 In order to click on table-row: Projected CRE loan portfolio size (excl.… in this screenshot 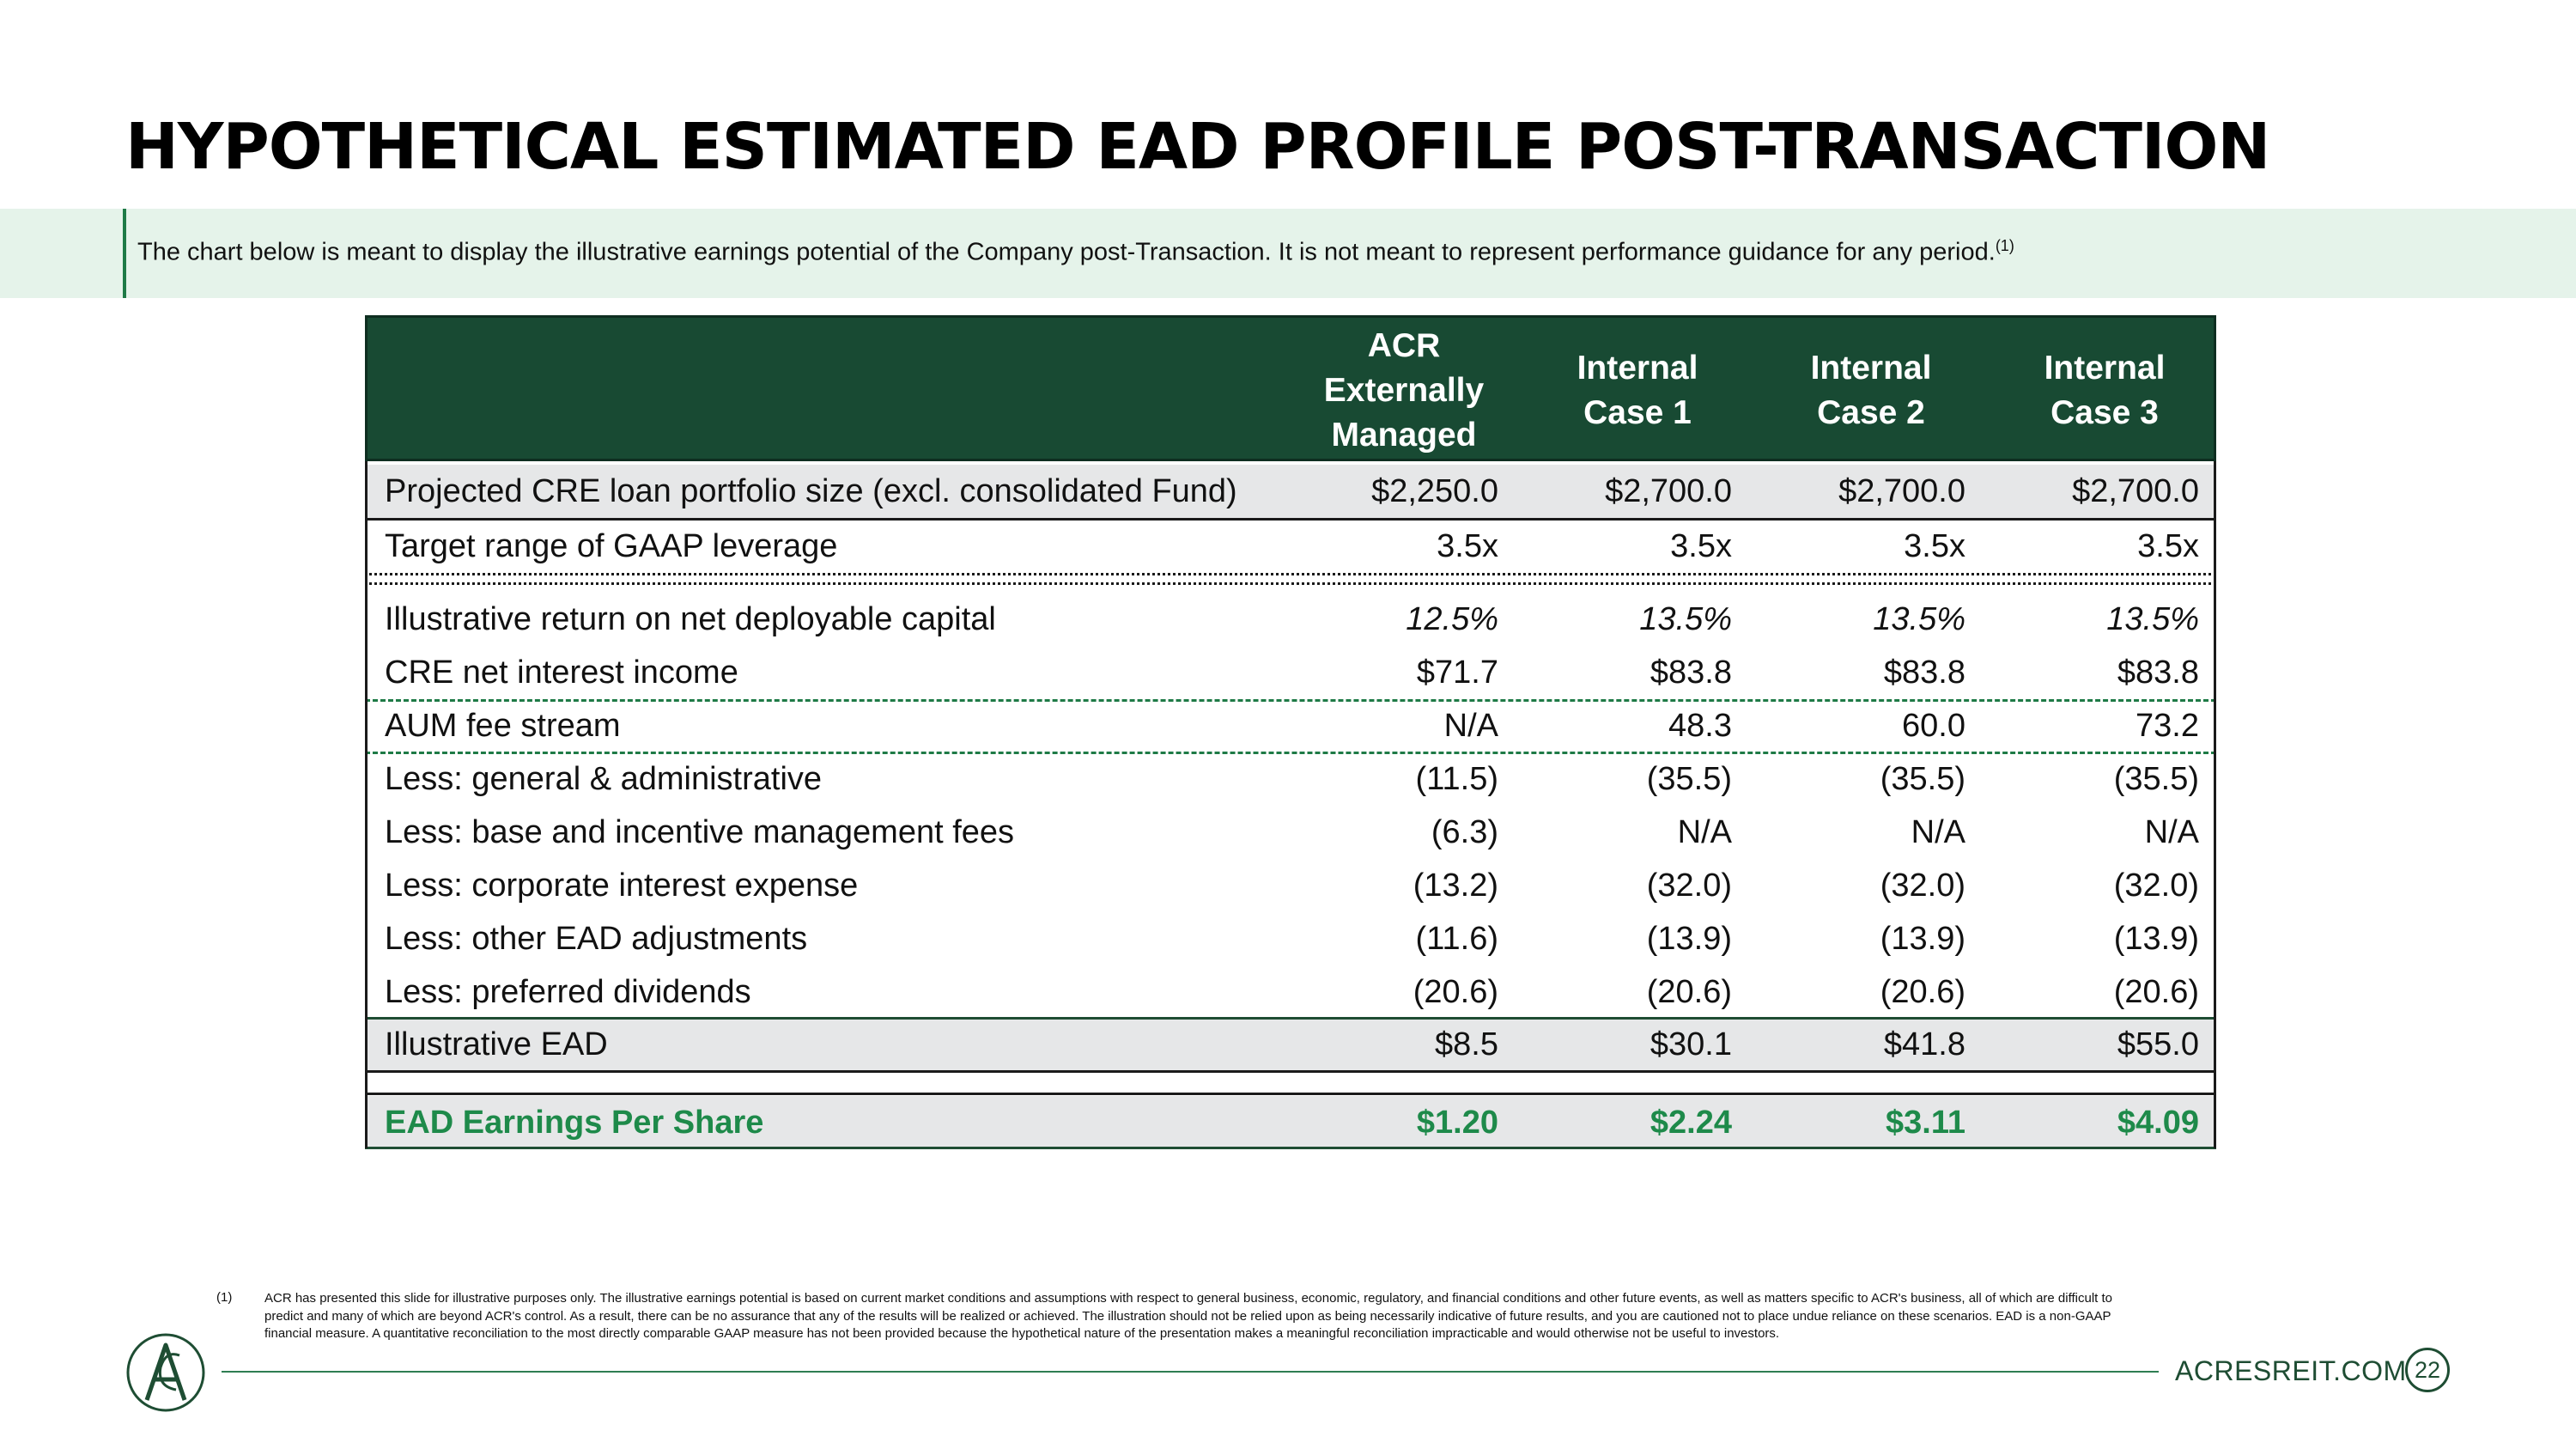, I will do `click(1290, 491)`.